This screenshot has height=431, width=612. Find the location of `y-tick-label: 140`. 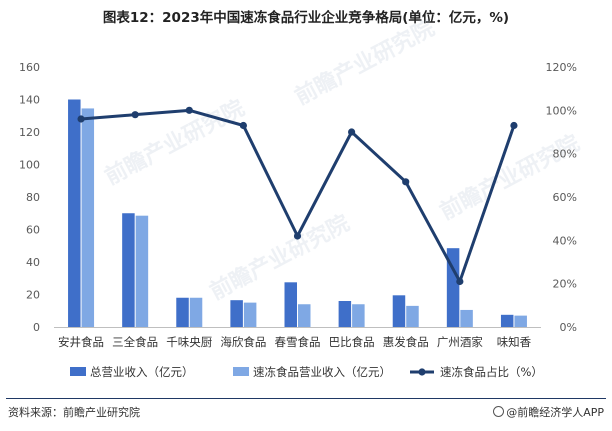

y-tick-label: 140 is located at coordinates (29, 100).